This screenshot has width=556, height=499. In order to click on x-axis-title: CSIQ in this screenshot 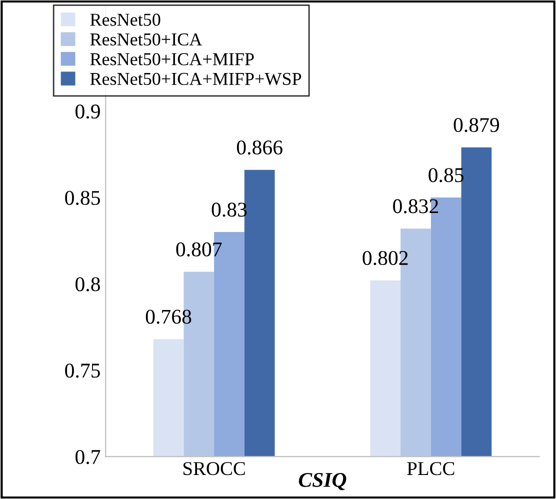, I will do `click(322, 481)`.